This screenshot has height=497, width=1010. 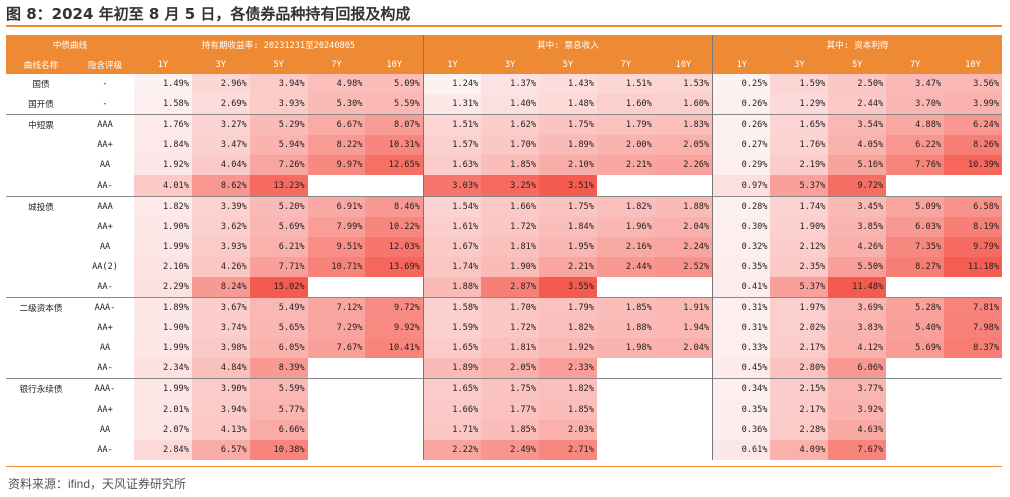 I want to click on hold-value-cell: 10.31%, so click(x=394, y=145).